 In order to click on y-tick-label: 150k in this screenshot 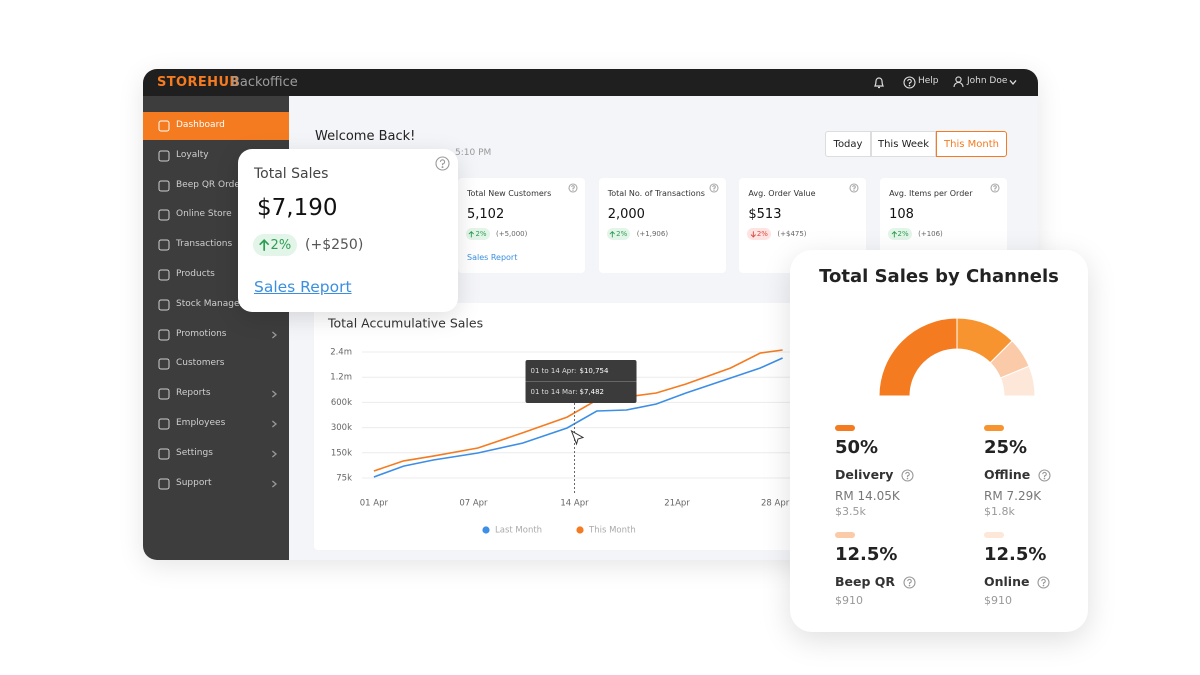, I will do `click(341, 453)`.